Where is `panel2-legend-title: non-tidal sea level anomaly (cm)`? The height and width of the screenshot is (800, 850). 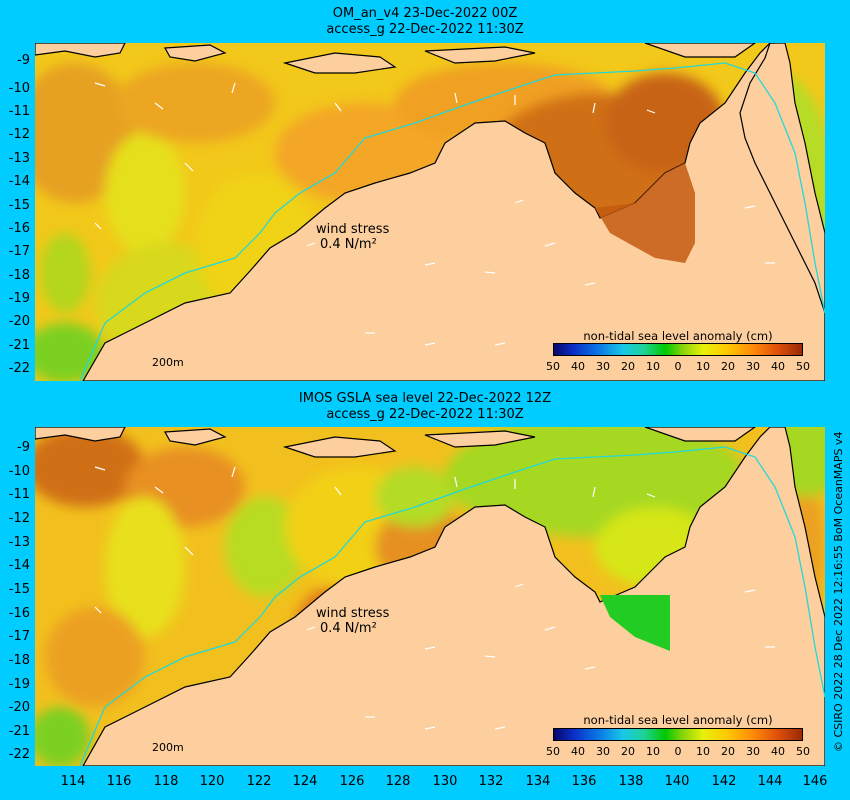
panel2-legend-title: non-tidal sea level anomaly (cm) is located at coordinates (678, 720).